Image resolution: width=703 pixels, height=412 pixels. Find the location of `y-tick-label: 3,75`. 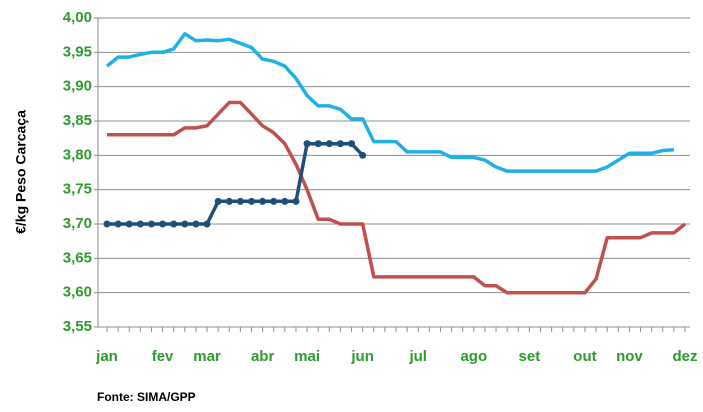

y-tick-label: 3,75 is located at coordinates (77, 189).